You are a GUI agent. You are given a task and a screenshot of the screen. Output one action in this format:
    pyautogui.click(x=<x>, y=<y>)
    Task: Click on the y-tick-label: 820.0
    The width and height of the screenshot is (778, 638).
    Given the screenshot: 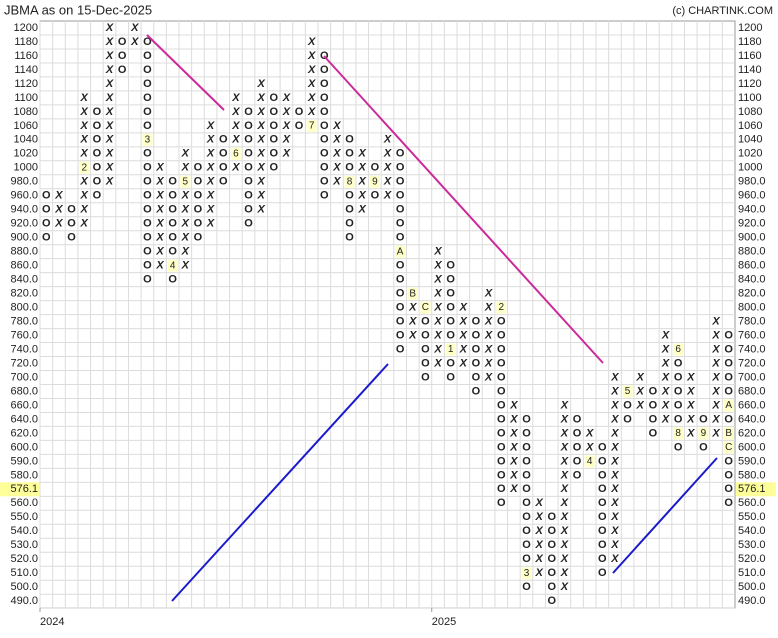 What is the action you would take?
    pyautogui.click(x=24, y=294)
    